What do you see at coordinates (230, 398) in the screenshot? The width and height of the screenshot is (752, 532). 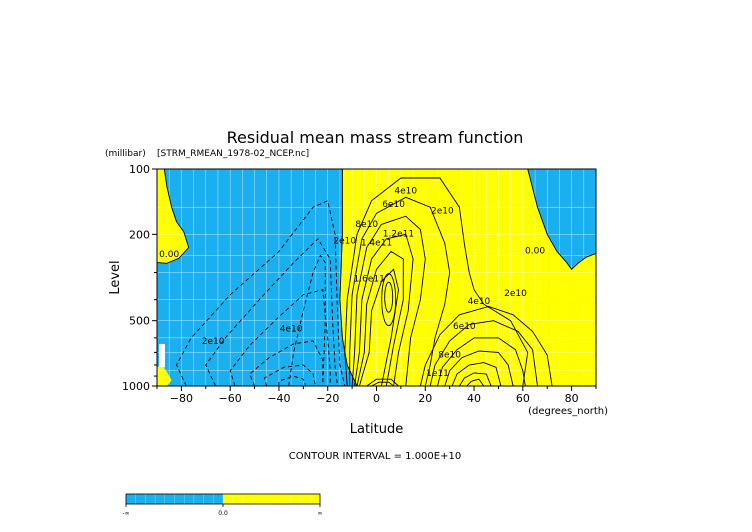 I see `x-tick-label: −60` at bounding box center [230, 398].